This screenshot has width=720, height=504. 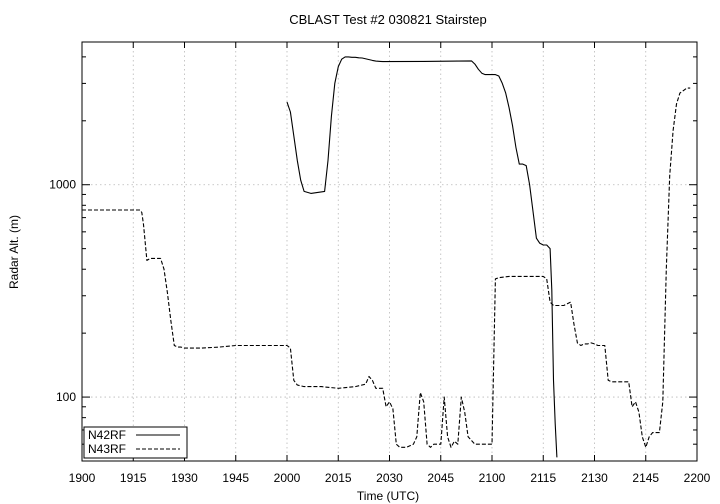 I want to click on x-tick-label: 2100, so click(x=492, y=478).